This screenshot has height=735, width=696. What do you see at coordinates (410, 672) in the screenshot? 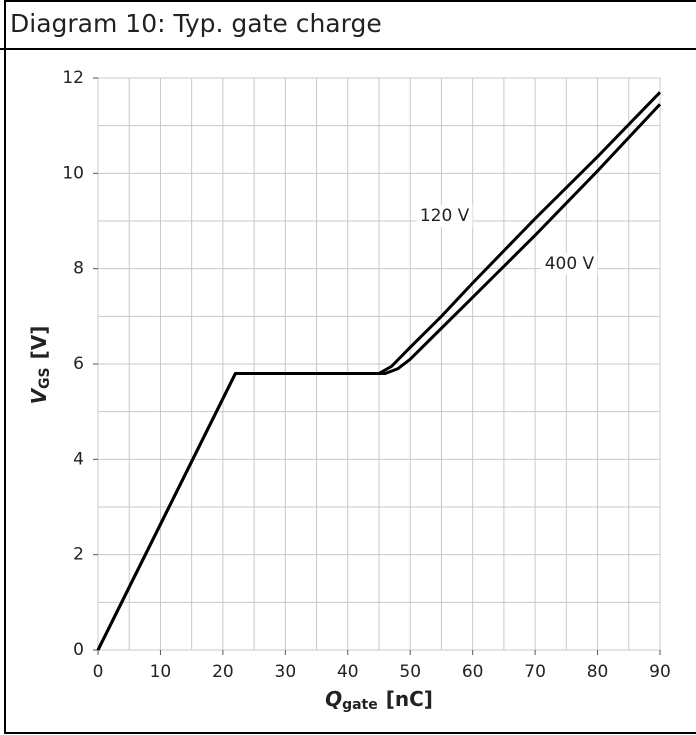
I see `x-tick-label: 50` at bounding box center [410, 672].